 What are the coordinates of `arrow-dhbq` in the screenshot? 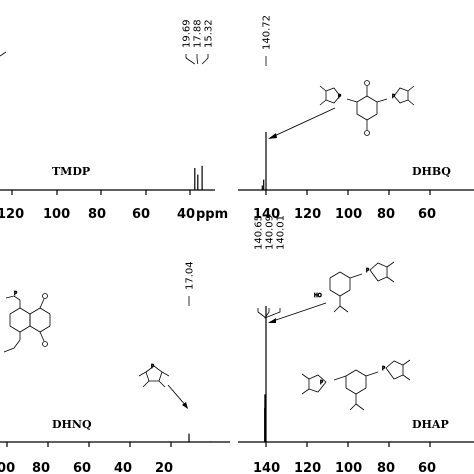 It's located at (302, 123).